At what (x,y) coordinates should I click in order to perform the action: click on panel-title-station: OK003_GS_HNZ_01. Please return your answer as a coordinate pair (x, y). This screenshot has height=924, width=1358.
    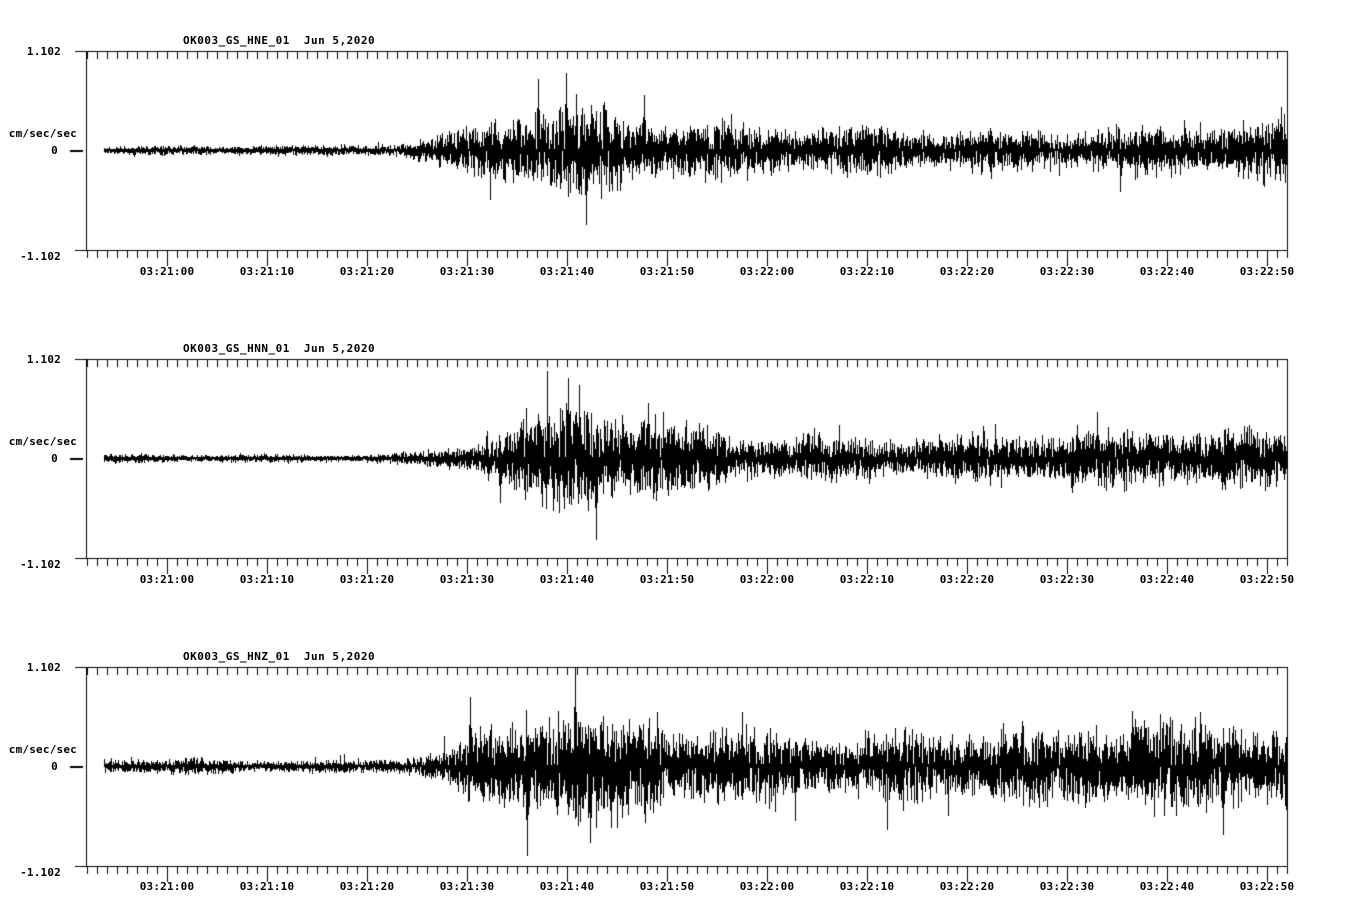
    Looking at the image, I should click on (236, 656).